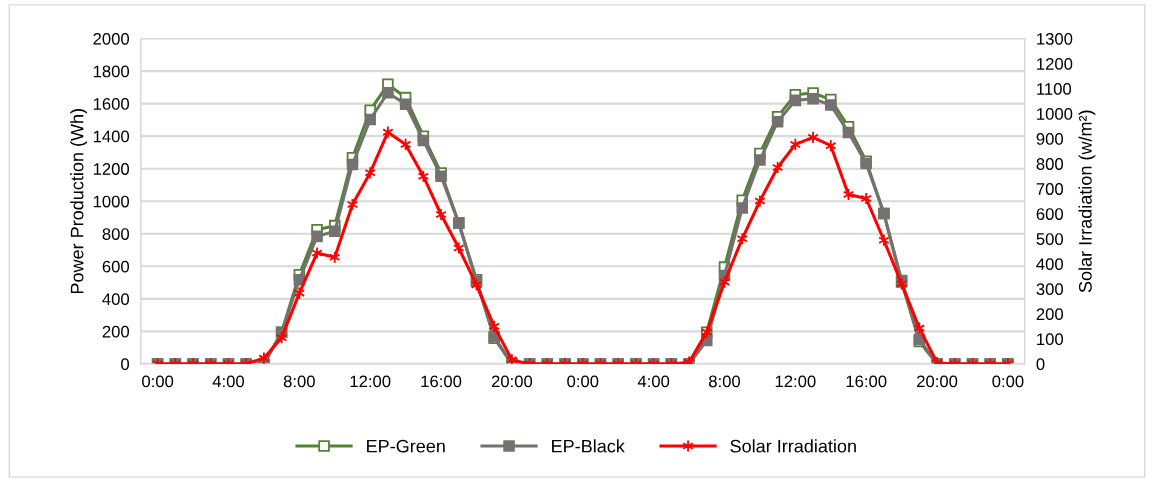  Describe the element at coordinates (1050, 164) in the screenshot. I see `y2-tick-label: 800` at that location.